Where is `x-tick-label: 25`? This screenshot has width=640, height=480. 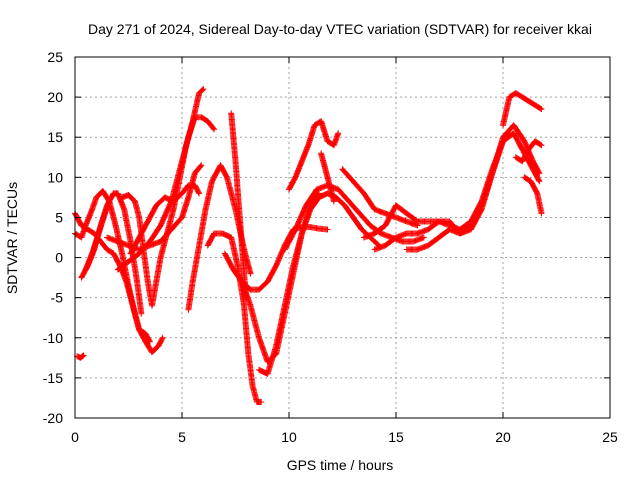 x-tick-label: 25 is located at coordinates (610, 437).